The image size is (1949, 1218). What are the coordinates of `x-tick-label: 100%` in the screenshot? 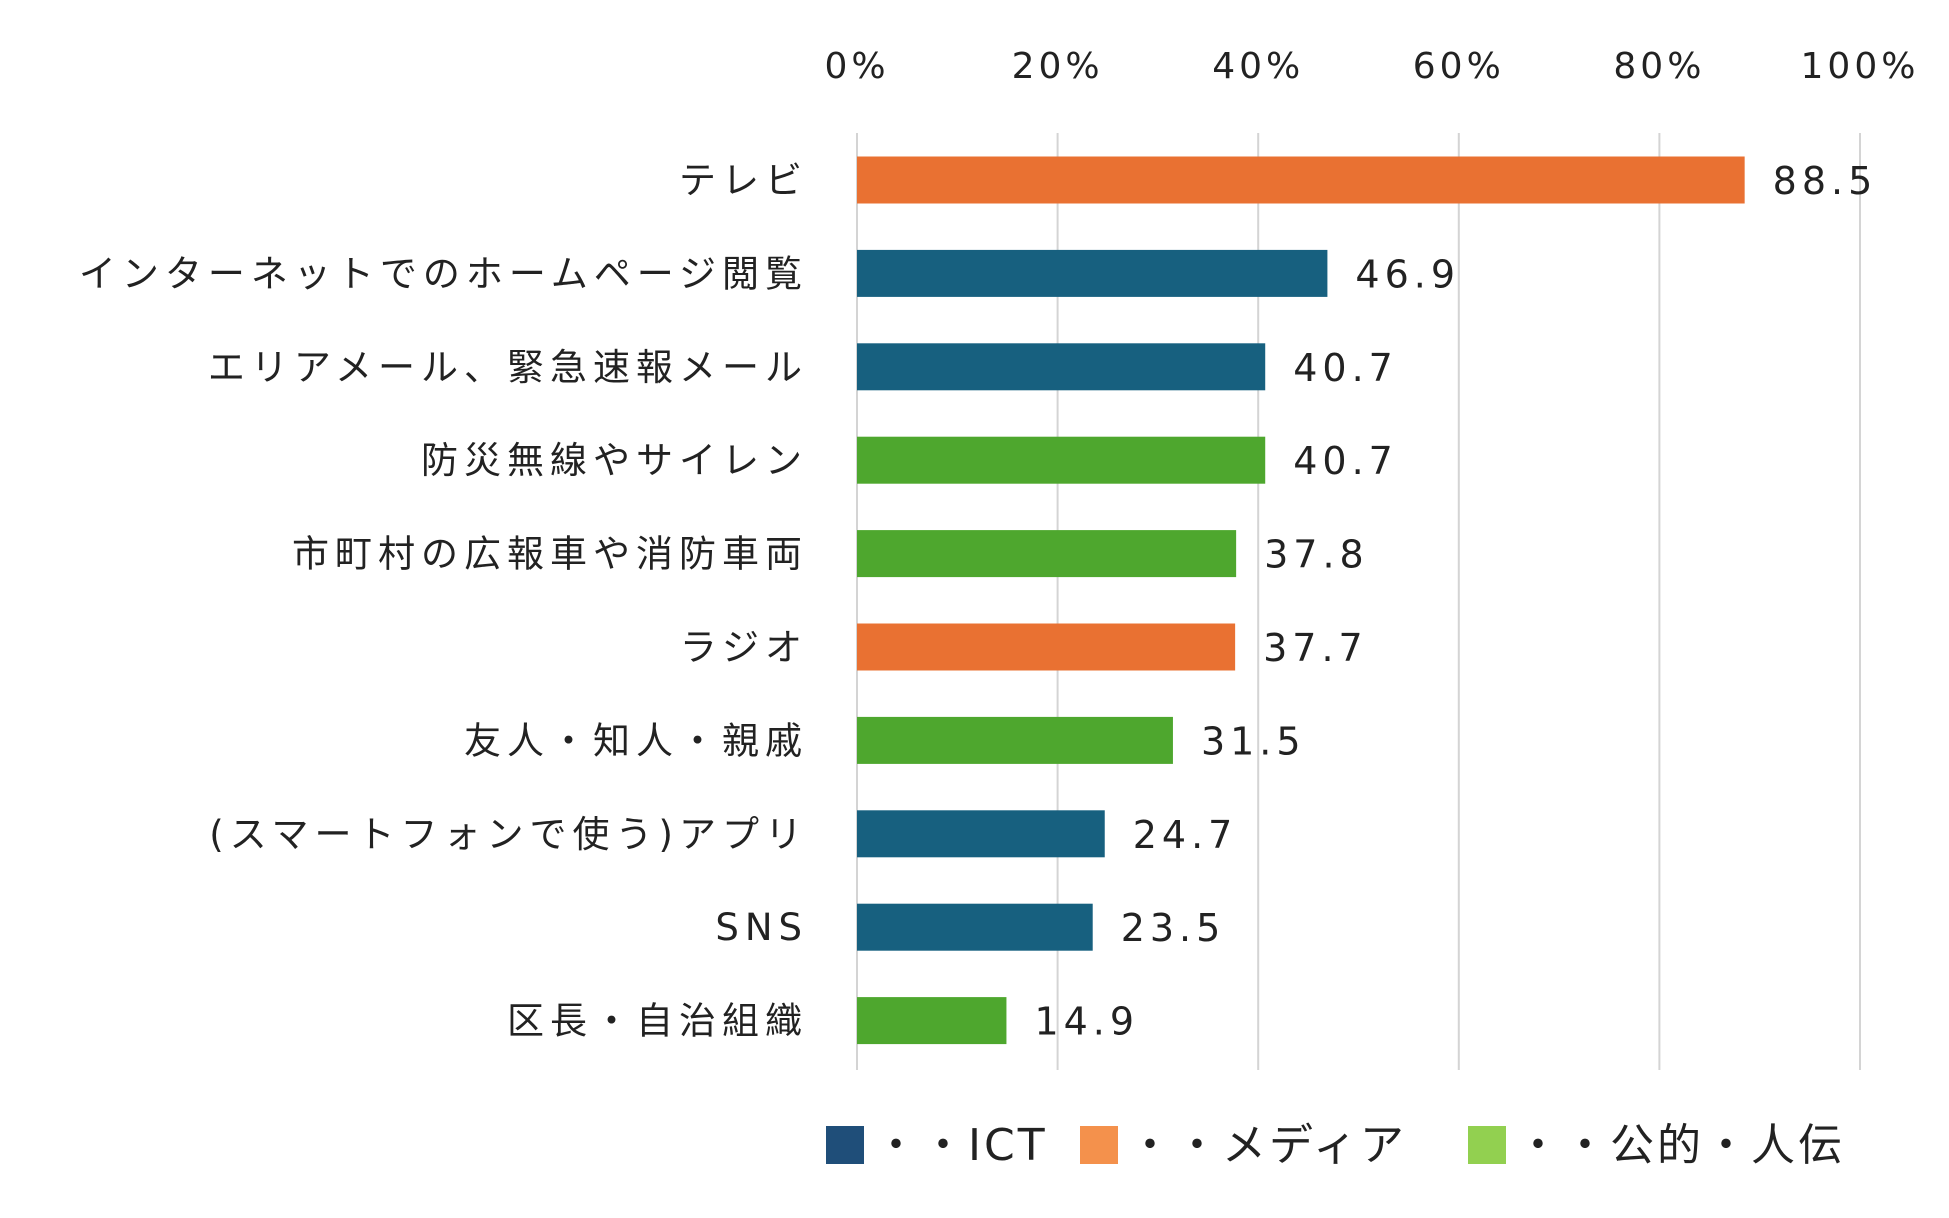 It's located at (1860, 66).